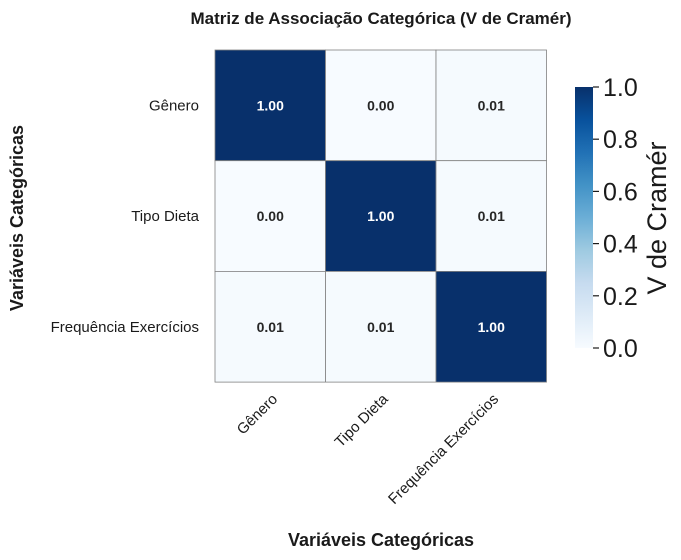 This screenshot has height=560, width=681. What do you see at coordinates (615, 218) in the screenshot?
I see `colorbar-ticks: 0.0 0.2 0.4 0.6 0.8 1.0` at bounding box center [615, 218].